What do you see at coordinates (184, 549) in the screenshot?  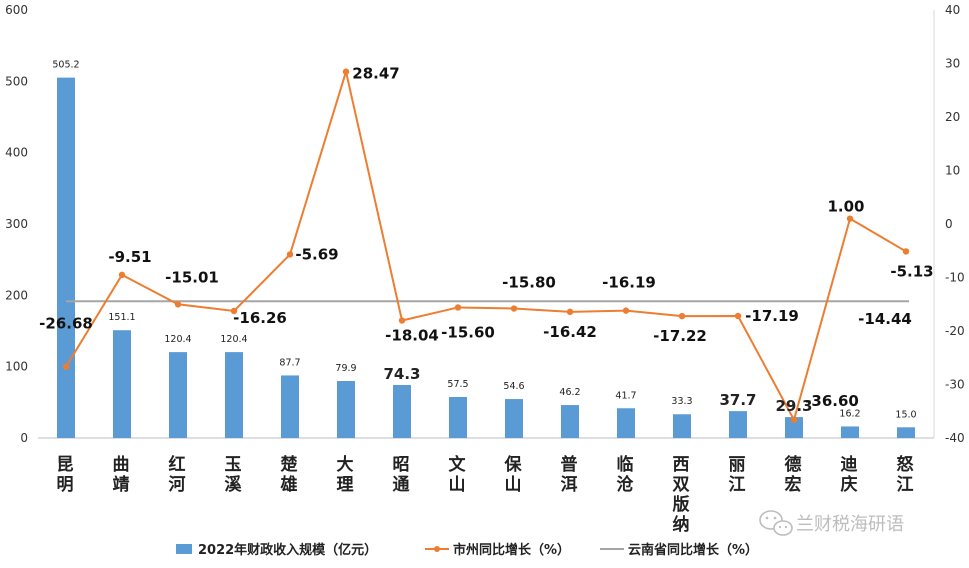 I see `legend-bar-swatch` at bounding box center [184, 549].